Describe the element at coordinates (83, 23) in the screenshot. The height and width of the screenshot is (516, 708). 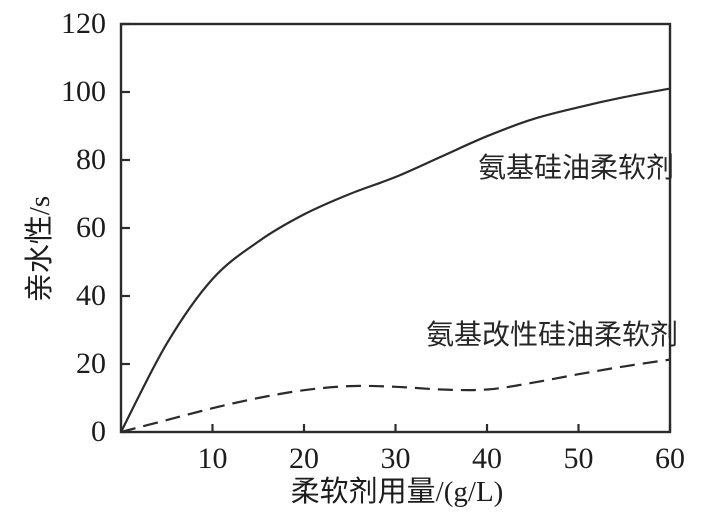
I see `y-tick-label: 120` at that location.